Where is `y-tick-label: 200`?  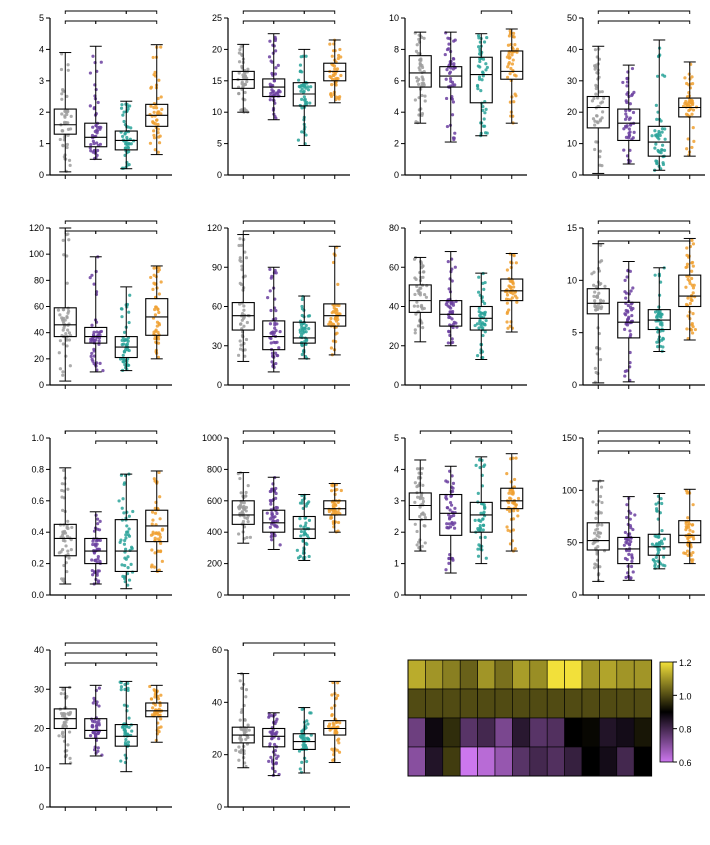
y-tick-label: 200 is located at coordinates (214, 564).